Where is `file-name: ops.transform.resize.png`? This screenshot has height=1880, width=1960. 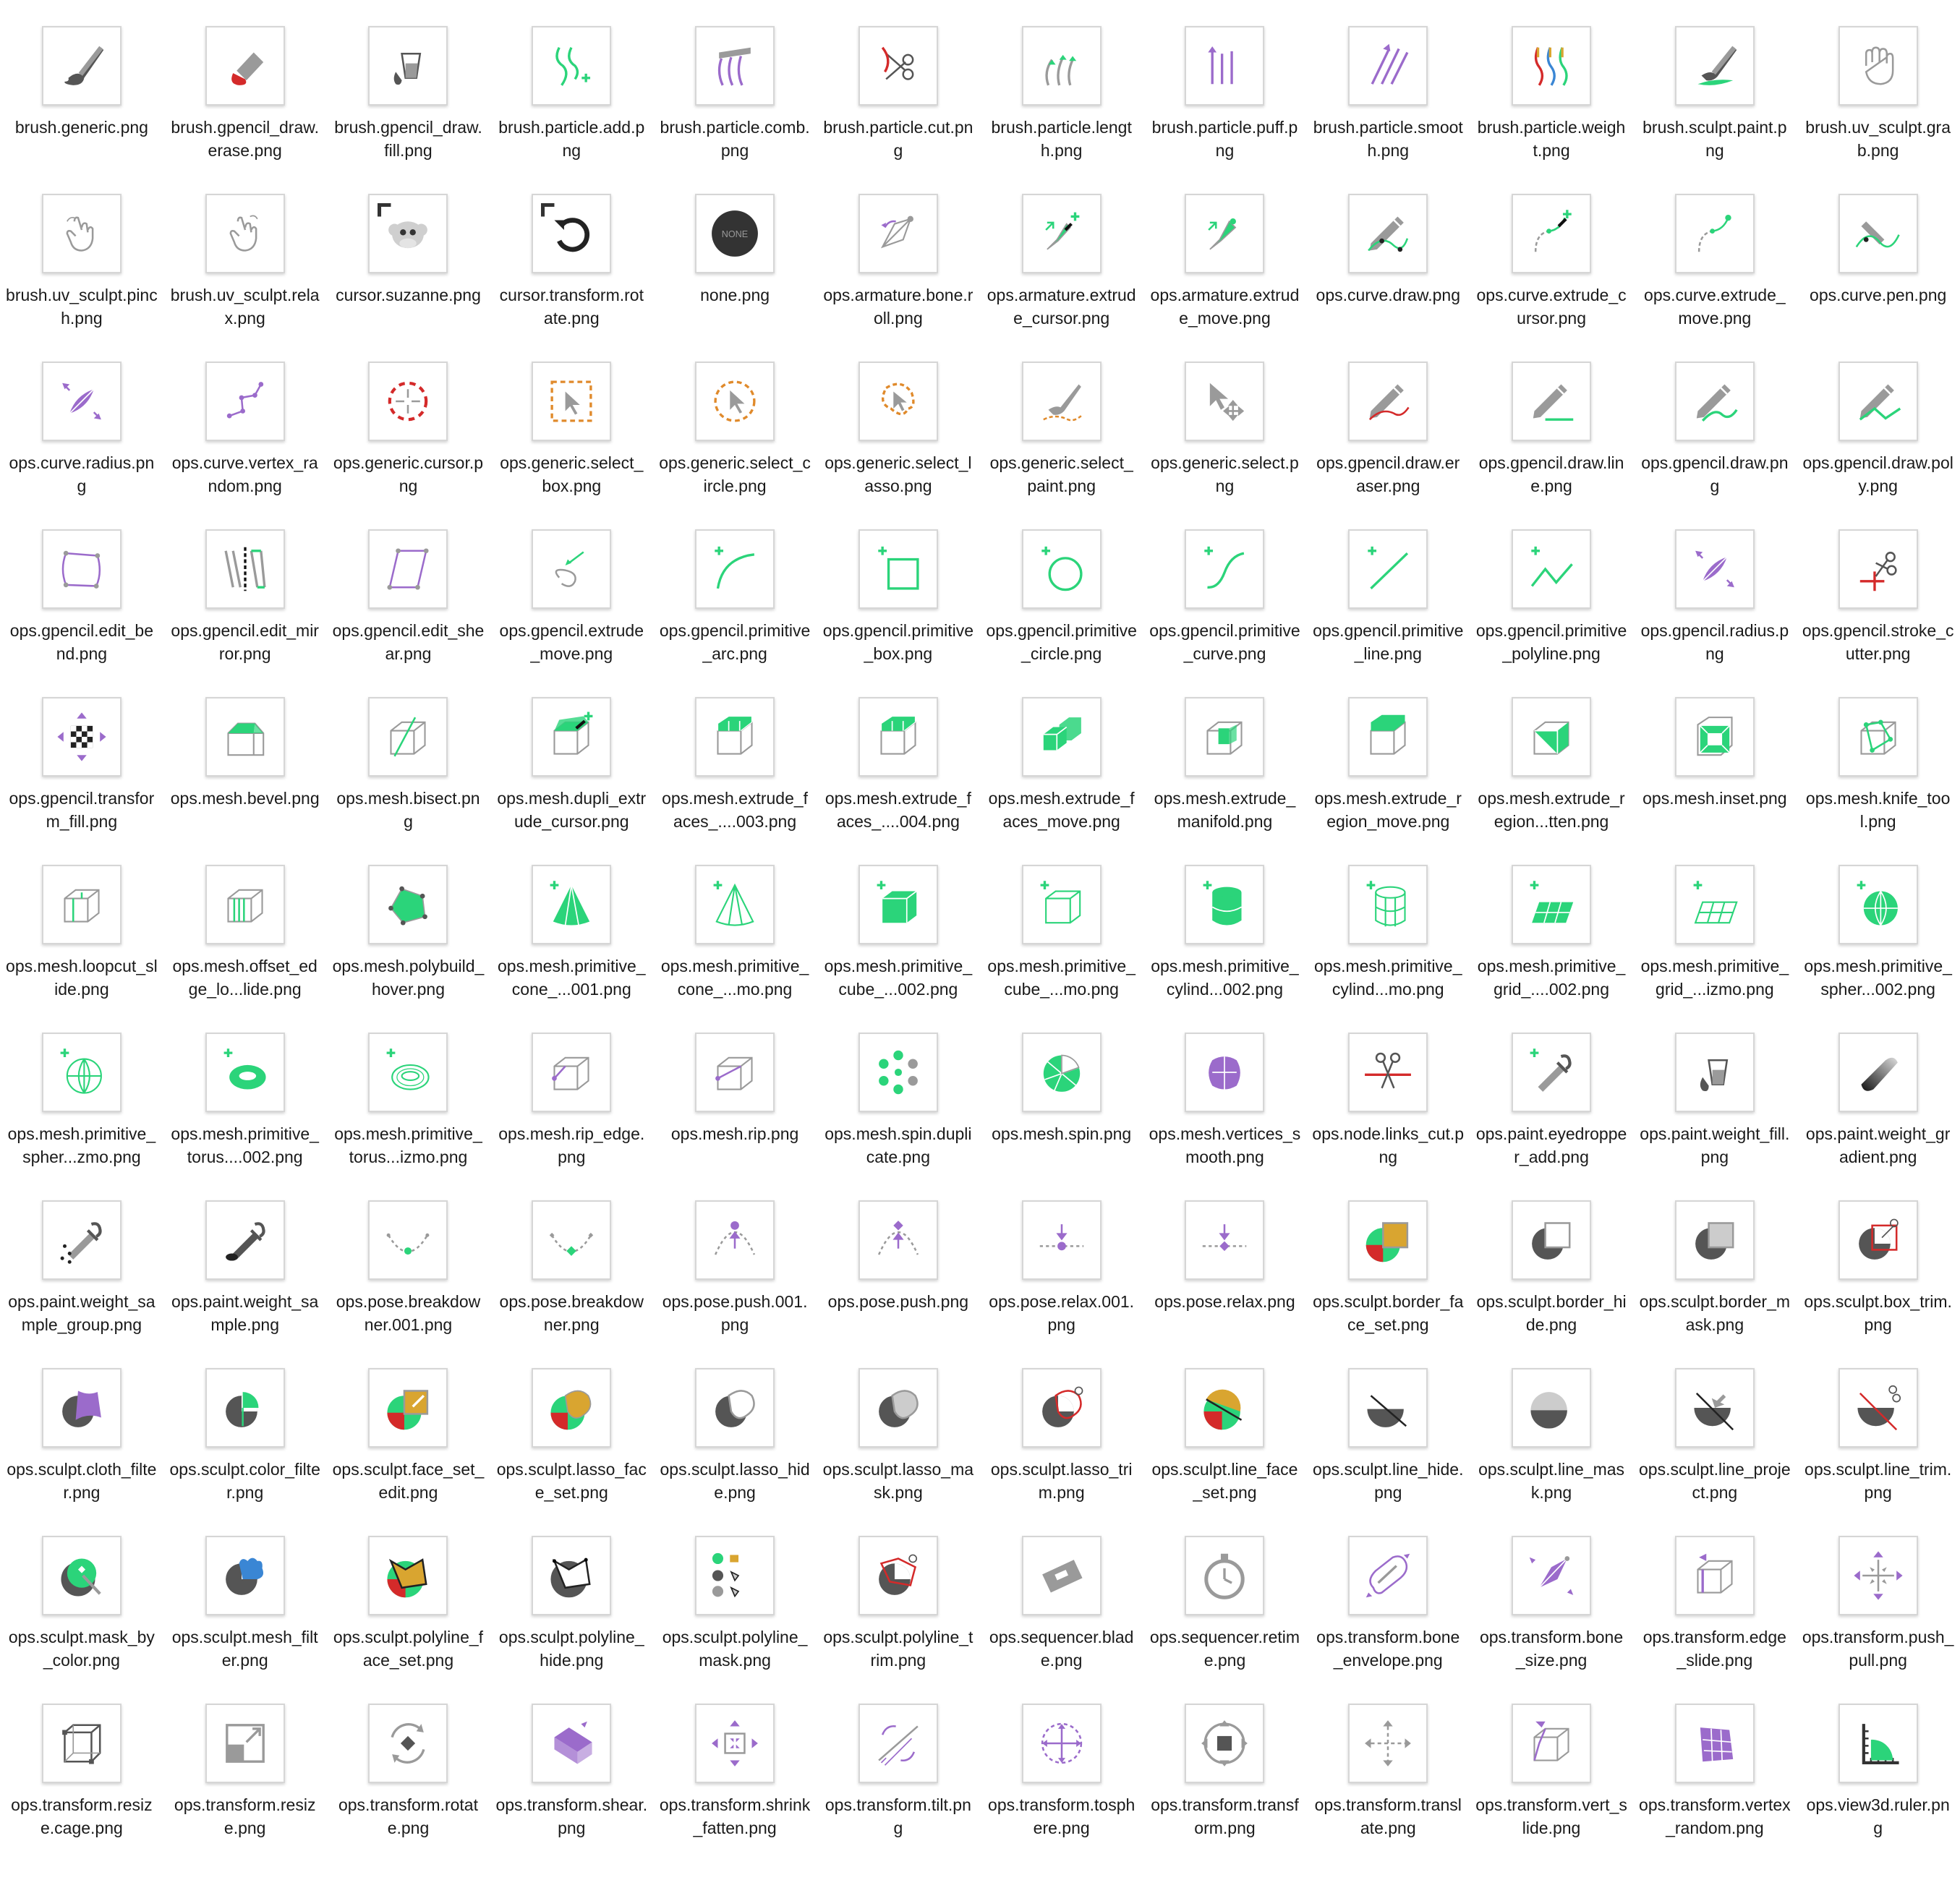
file-name: ops.transform.resize.png is located at coordinates (245, 1816).